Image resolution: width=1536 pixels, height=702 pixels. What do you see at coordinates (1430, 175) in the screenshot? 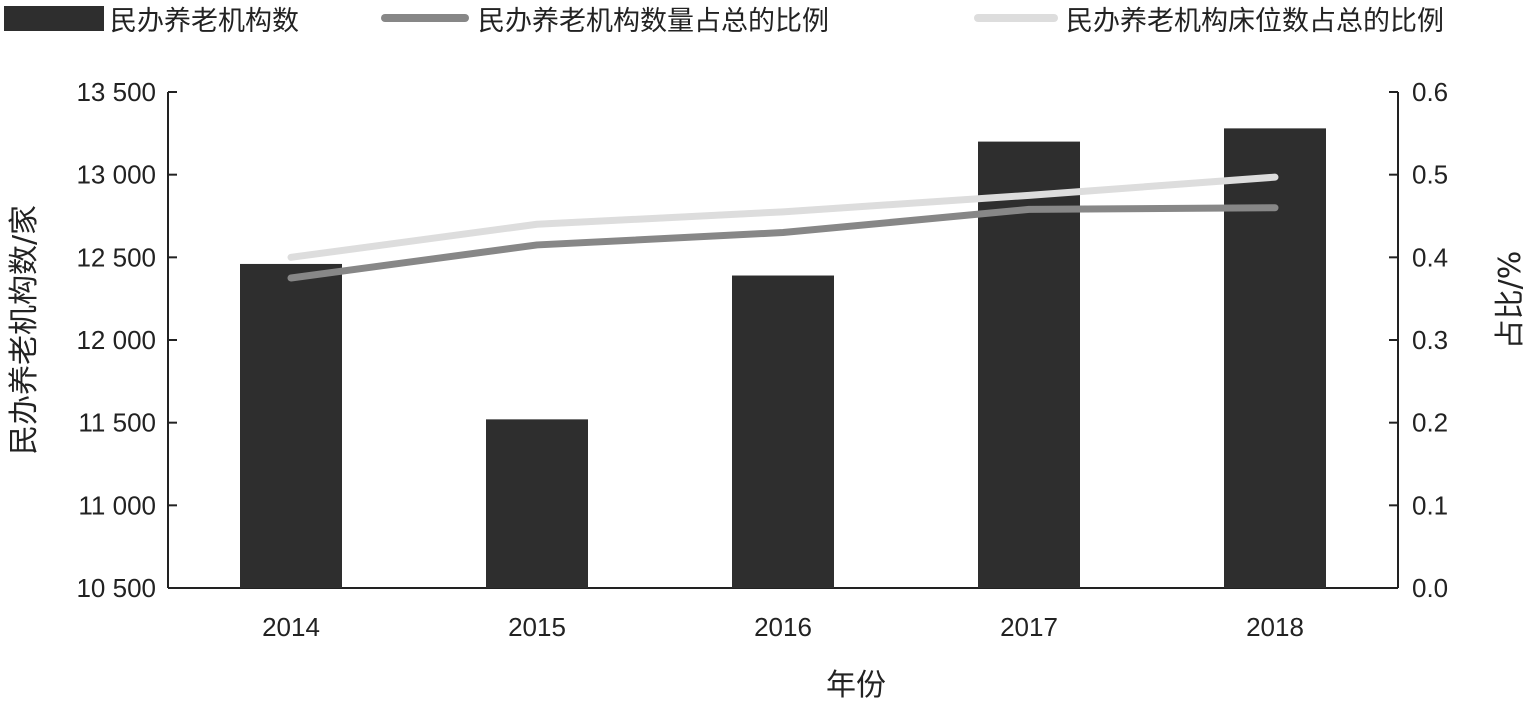
I see `right-tick-label: 0.5` at bounding box center [1430, 175].